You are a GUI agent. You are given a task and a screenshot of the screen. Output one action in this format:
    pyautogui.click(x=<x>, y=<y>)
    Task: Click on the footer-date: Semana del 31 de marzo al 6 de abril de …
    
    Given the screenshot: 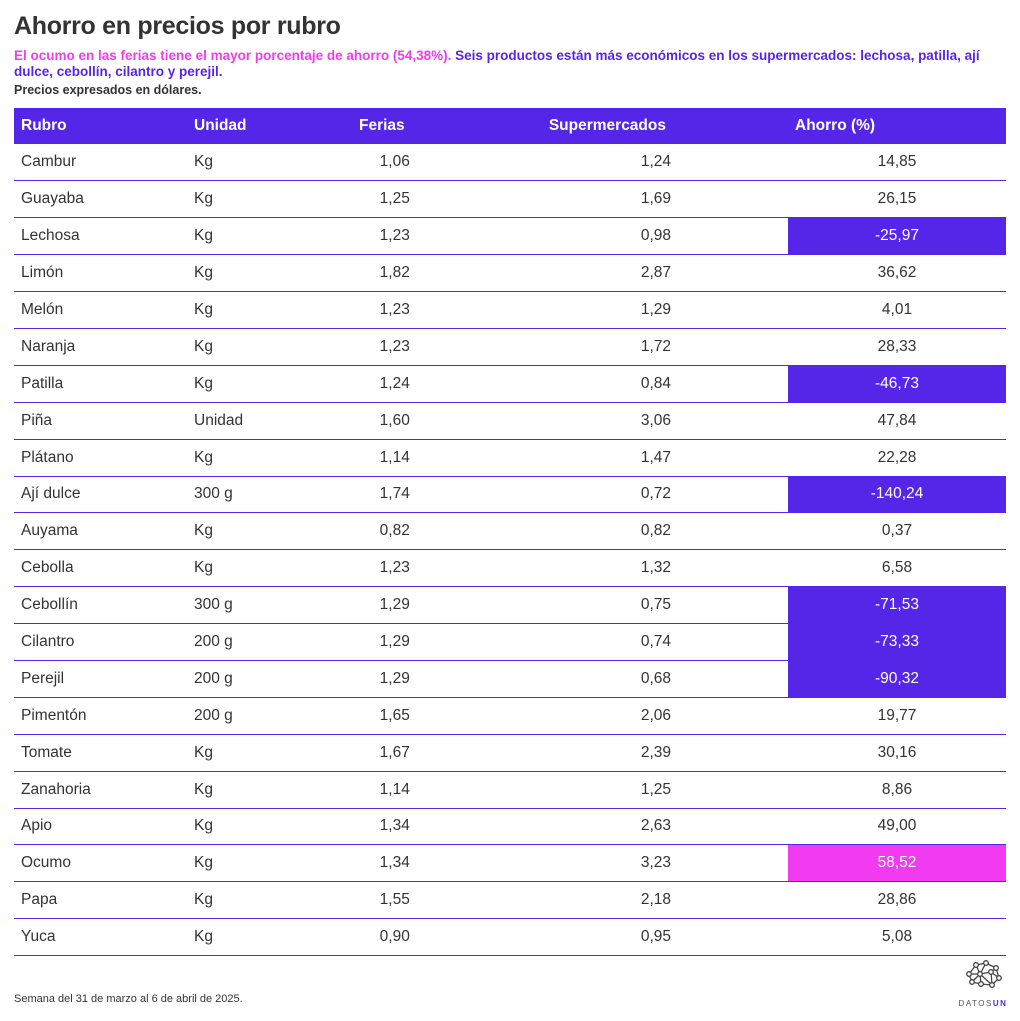 What is the action you would take?
    pyautogui.click(x=128, y=999)
    